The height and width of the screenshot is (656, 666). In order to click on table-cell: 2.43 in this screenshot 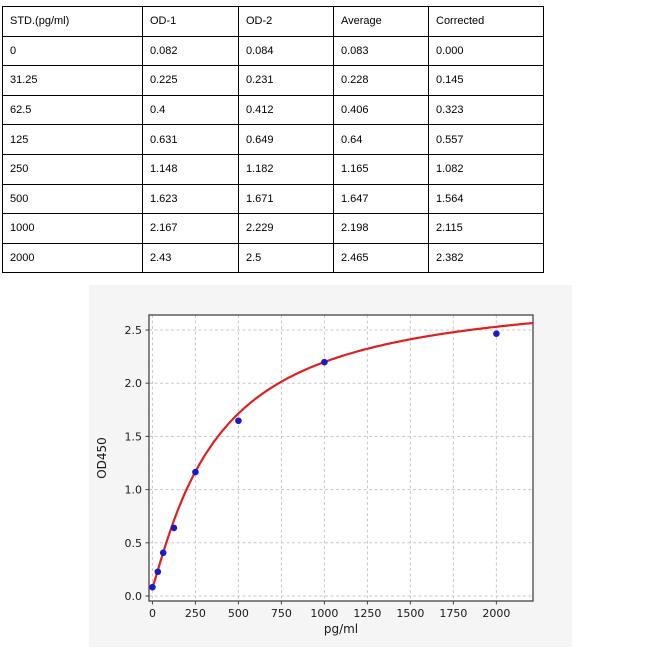, I will do `click(190, 258)`.